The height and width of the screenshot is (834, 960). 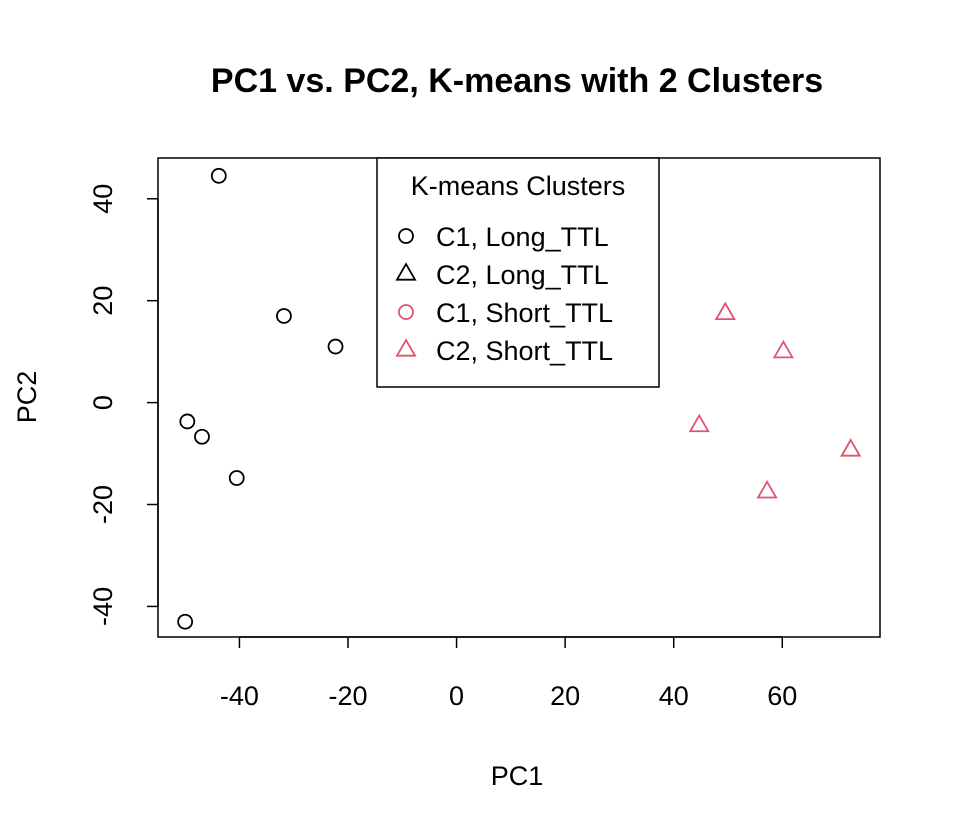 I want to click on legend-label: C1, Short_TTL, so click(x=524, y=313).